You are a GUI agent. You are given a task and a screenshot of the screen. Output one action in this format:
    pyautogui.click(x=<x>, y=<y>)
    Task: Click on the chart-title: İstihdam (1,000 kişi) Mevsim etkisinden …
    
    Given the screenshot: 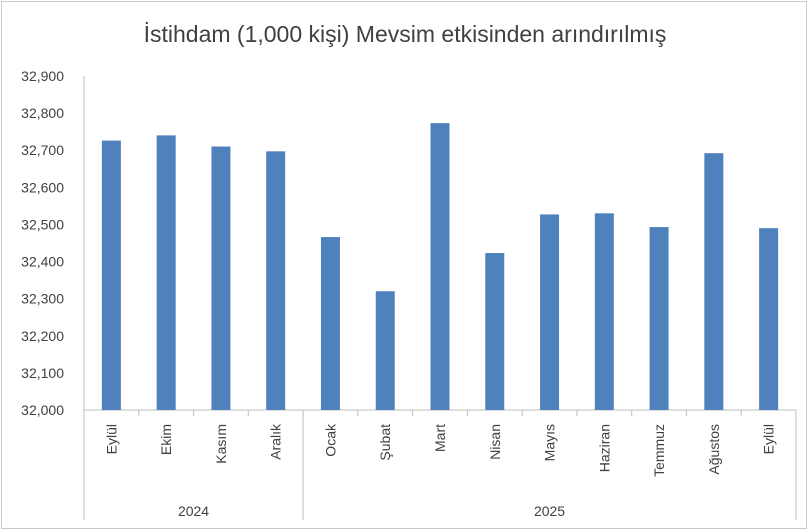 What is the action you would take?
    pyautogui.click(x=405, y=34)
    